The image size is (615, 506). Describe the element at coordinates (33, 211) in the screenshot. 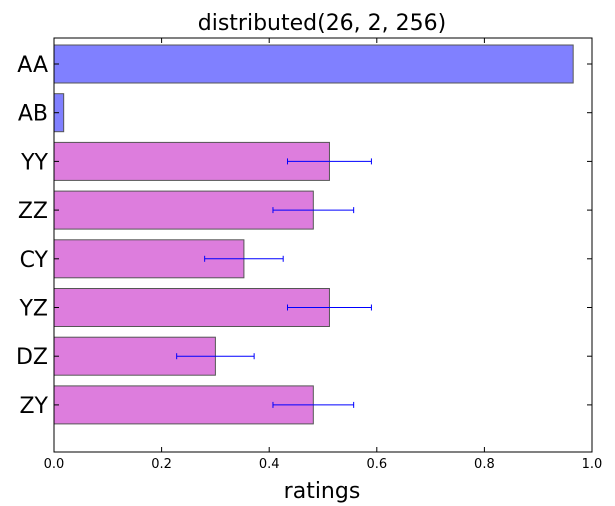

I see `y-tick-label-zz: ZZ` at that location.